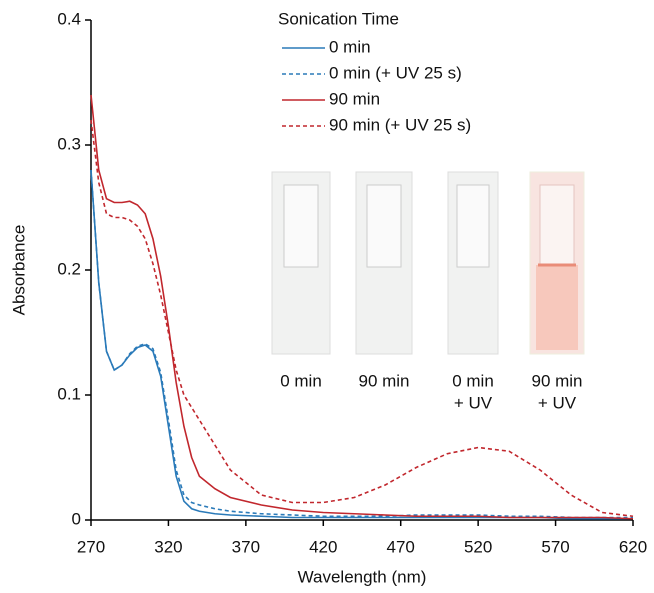 This screenshot has height=593, width=654. I want to click on y-tick-label: 0.3, so click(69, 143).